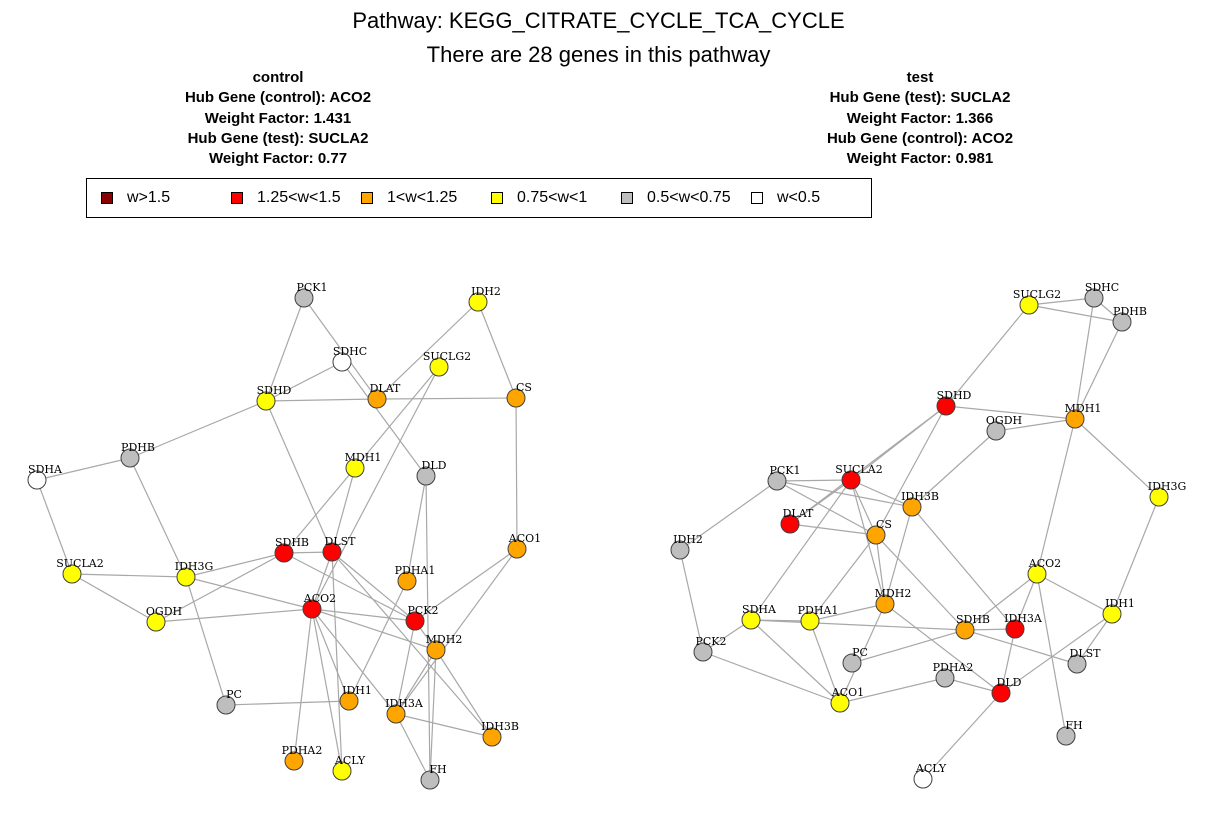 The height and width of the screenshot is (837, 1223). I want to click on gene-label: OGDH, so click(164, 611).